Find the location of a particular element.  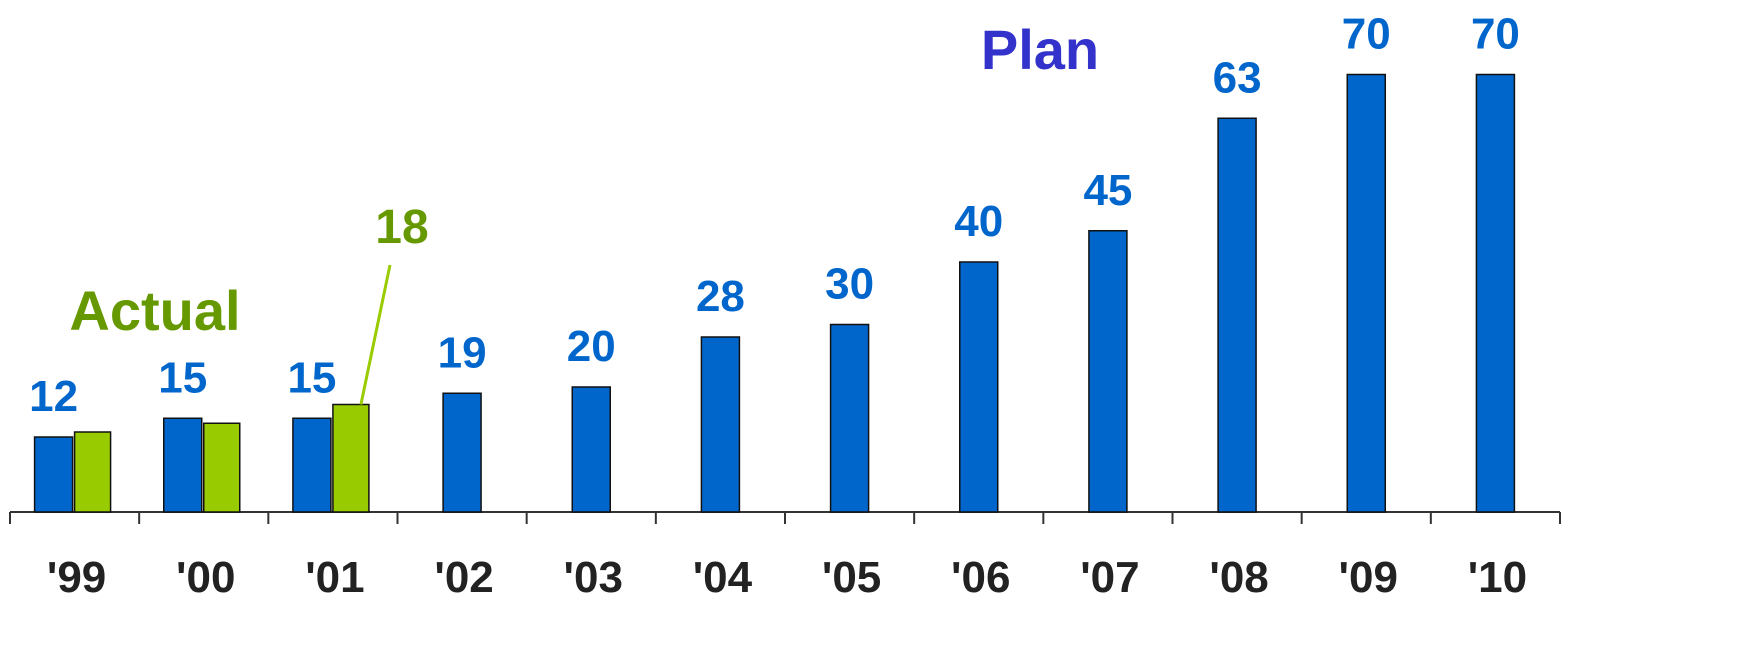

legend-actual: Actual is located at coordinates (154, 310).